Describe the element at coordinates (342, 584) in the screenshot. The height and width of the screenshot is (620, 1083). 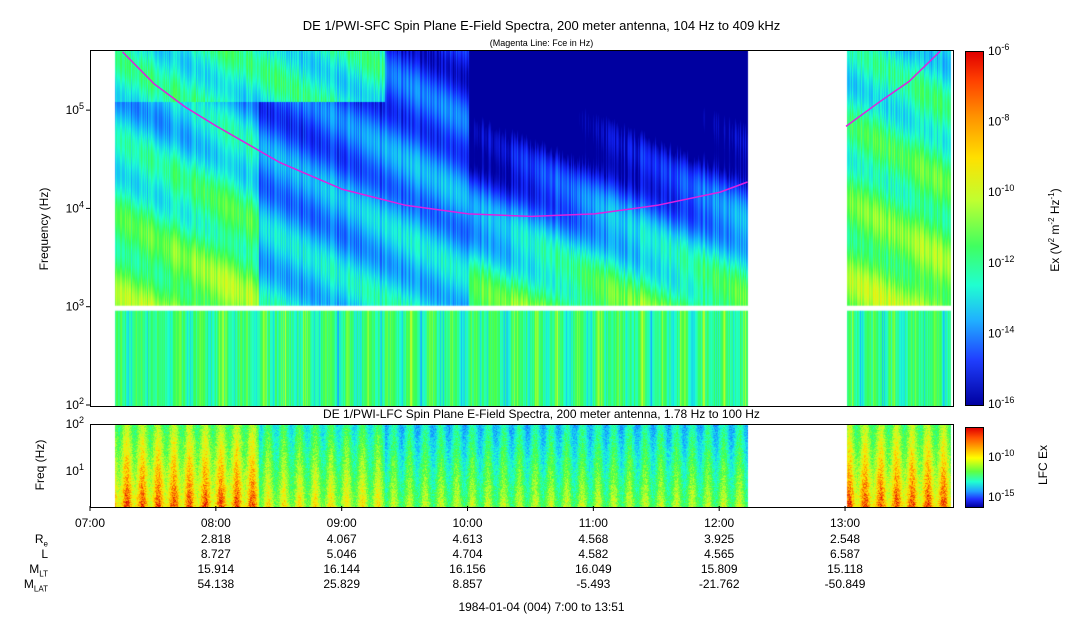
I see `ephemeris-value: 25.829` at that location.